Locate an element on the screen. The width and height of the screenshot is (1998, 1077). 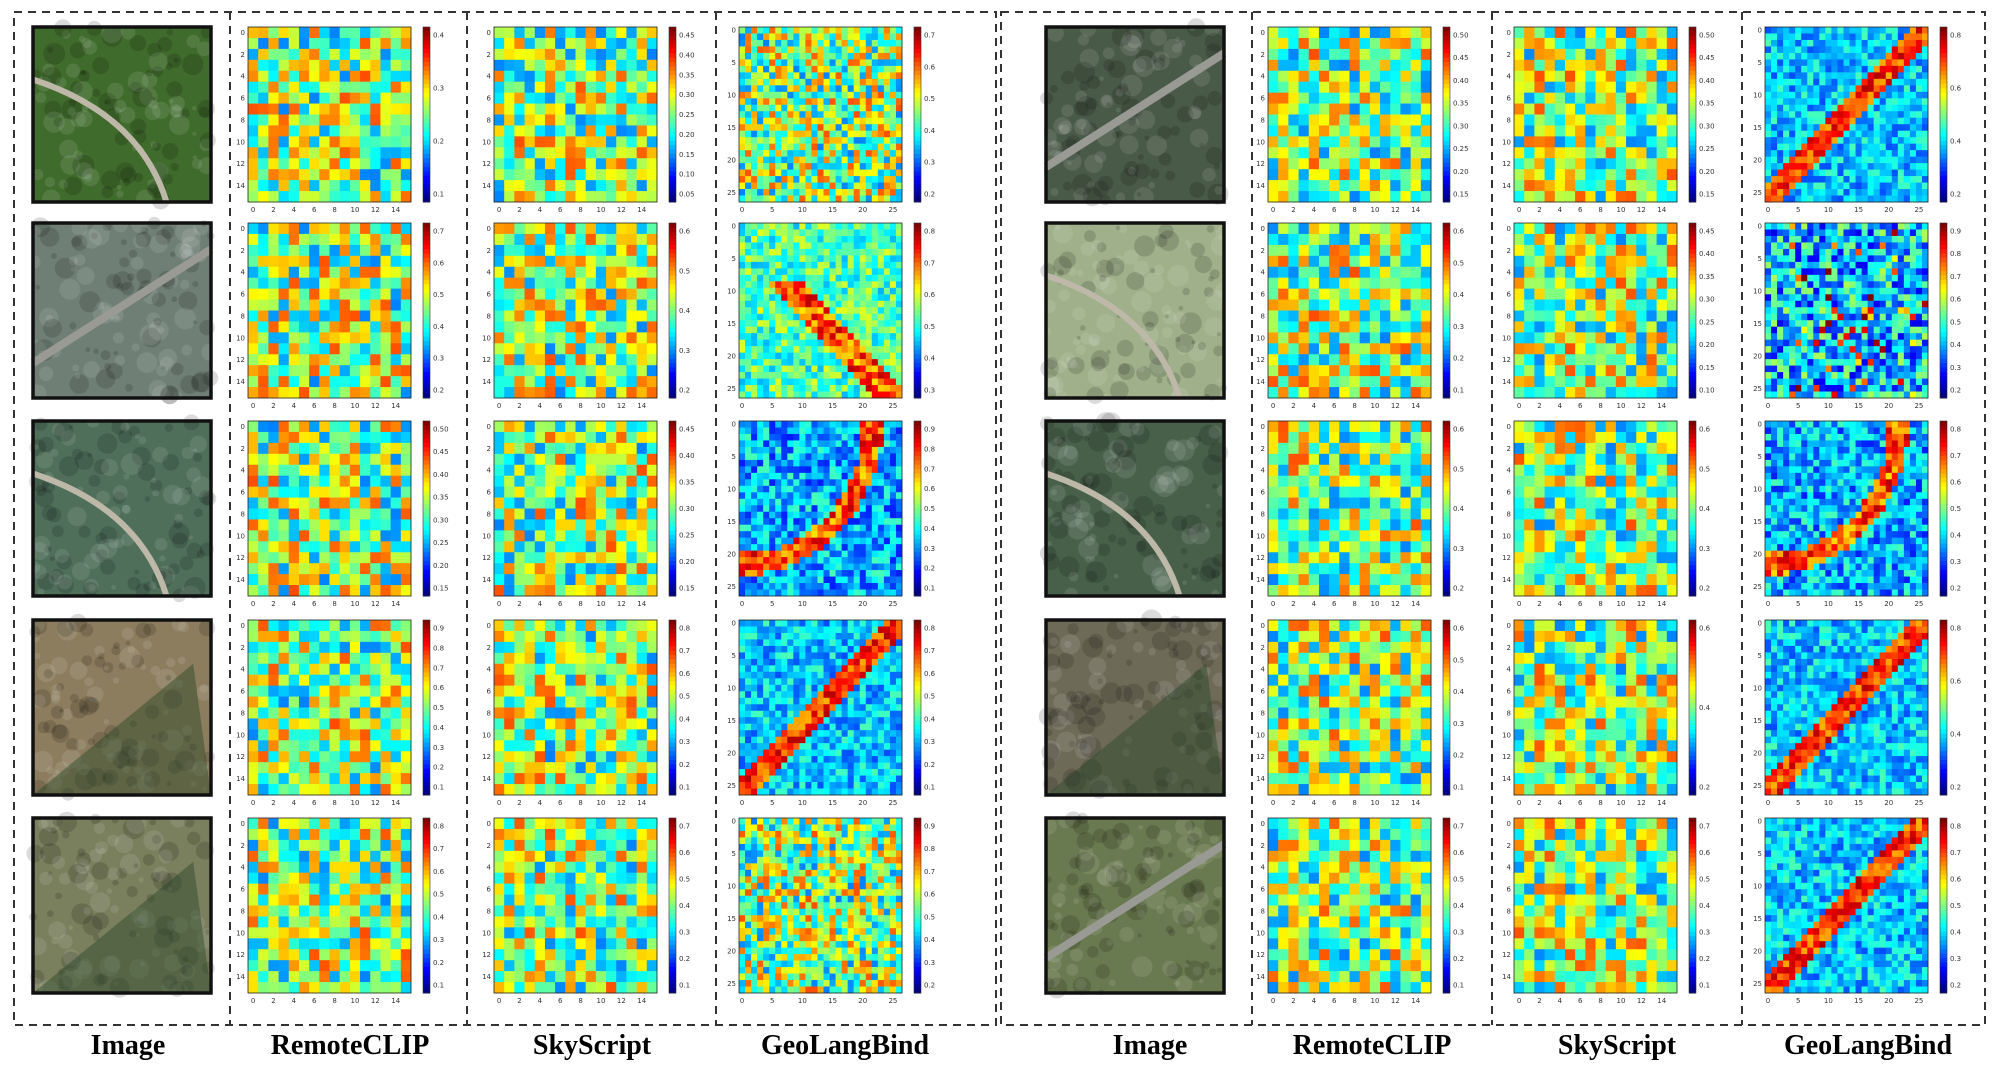
colorbar-tick-label: 0.5 is located at coordinates (929, 327).